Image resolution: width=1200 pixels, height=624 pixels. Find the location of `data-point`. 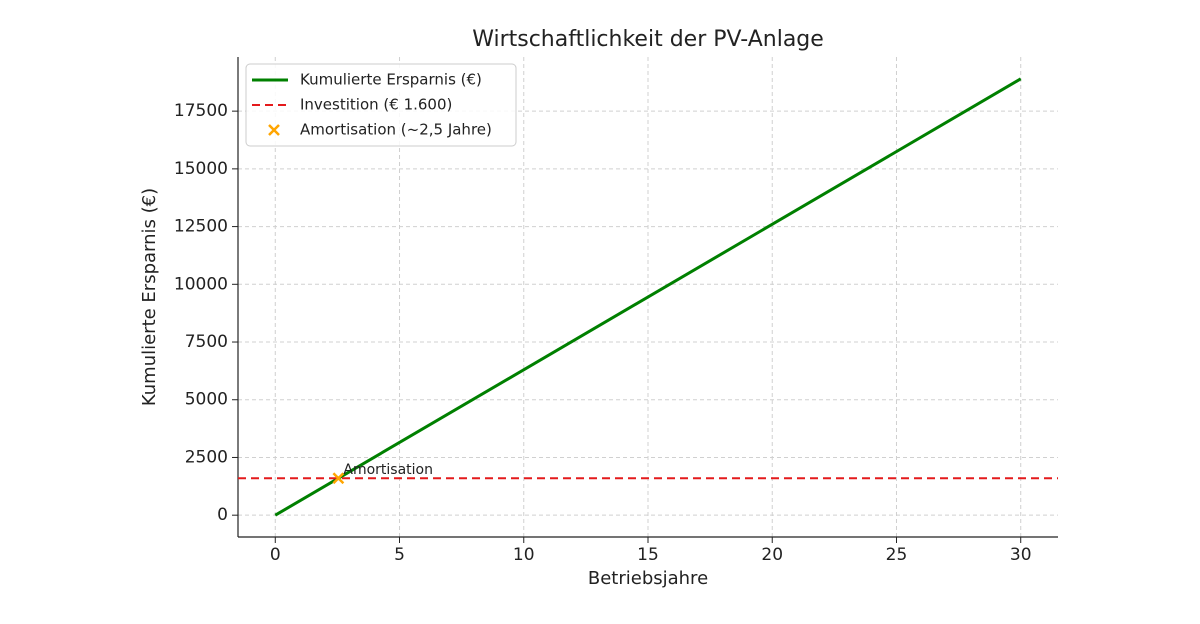

data-point is located at coordinates (338, 478).